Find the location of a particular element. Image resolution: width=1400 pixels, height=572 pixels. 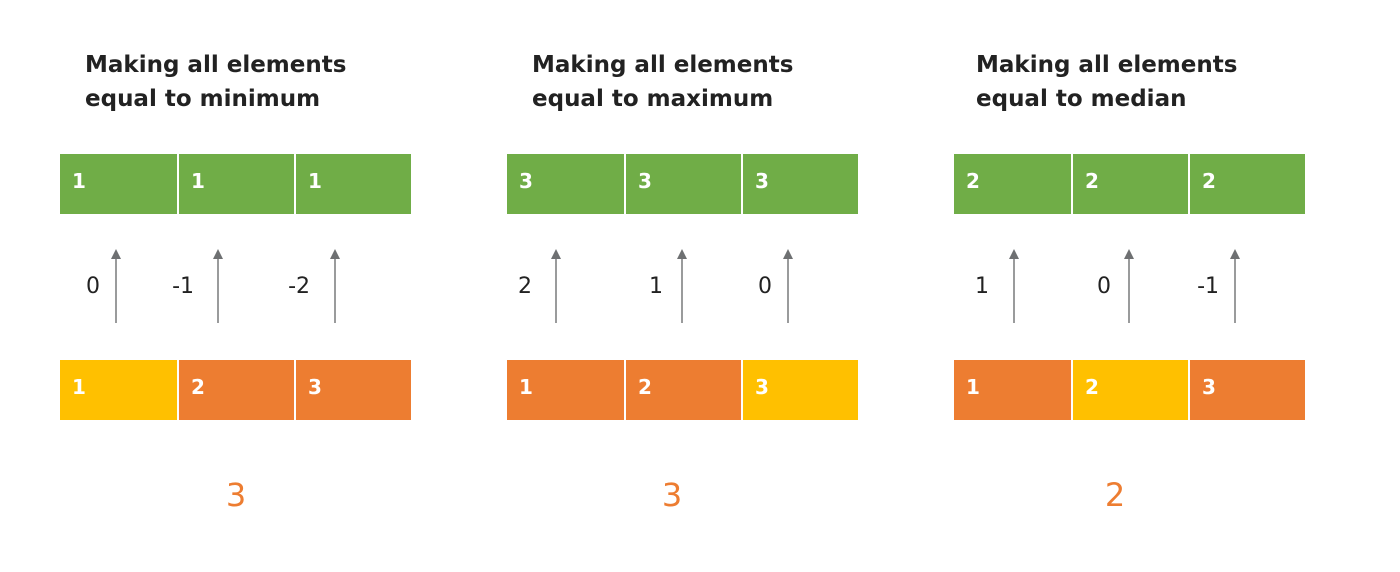

title-line-2: equal to minimum is located at coordinates (203, 99).